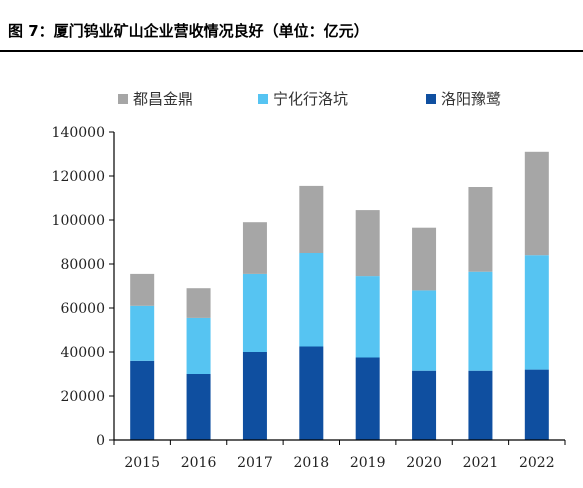 The height and width of the screenshot is (488, 583). Describe the element at coordinates (82, 353) in the screenshot. I see `y-tick-label: 40000` at that location.